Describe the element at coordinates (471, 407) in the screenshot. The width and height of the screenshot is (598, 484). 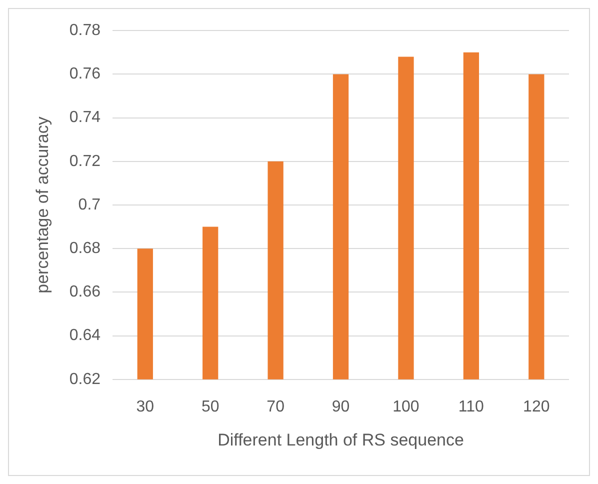
I see `x-tick-label: 110` at that location.